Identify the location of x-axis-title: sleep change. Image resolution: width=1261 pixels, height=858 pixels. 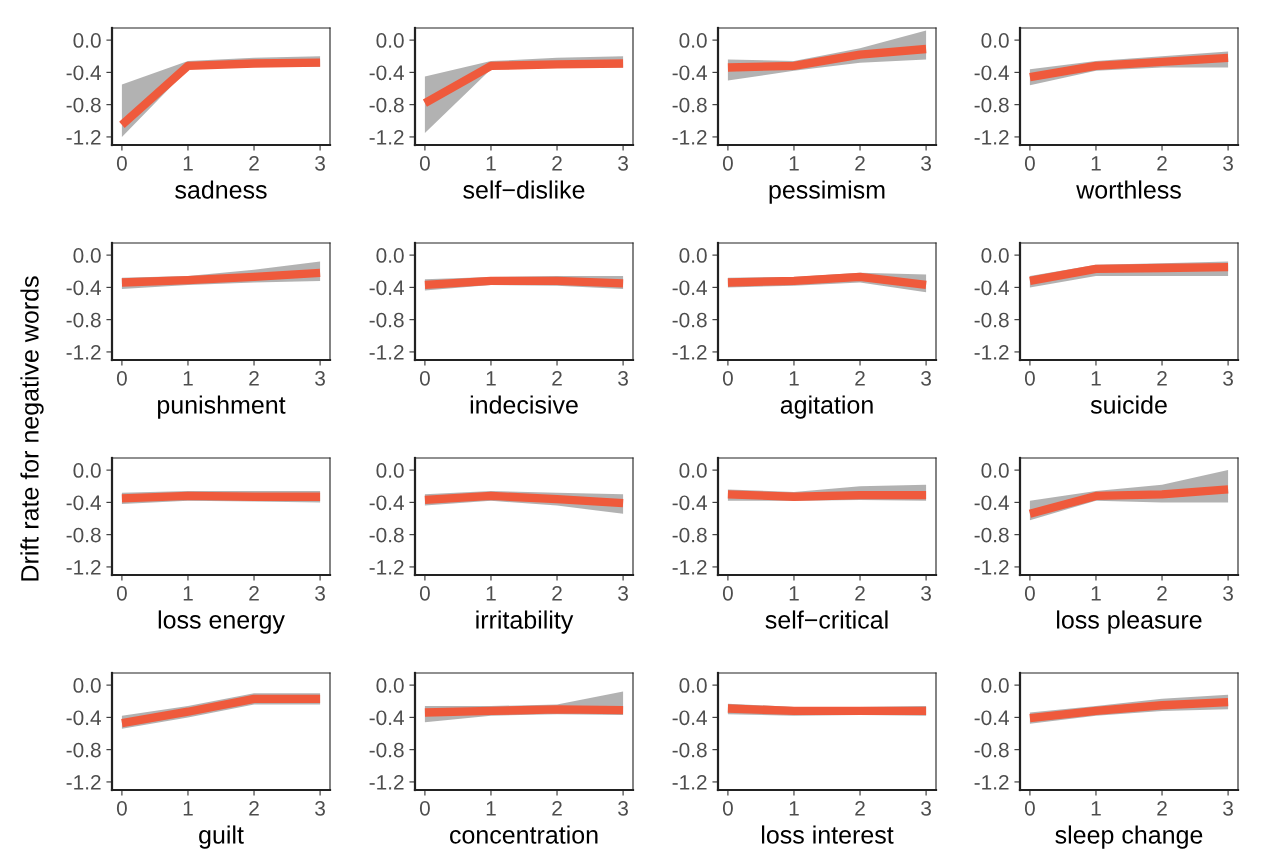
(1129, 837).